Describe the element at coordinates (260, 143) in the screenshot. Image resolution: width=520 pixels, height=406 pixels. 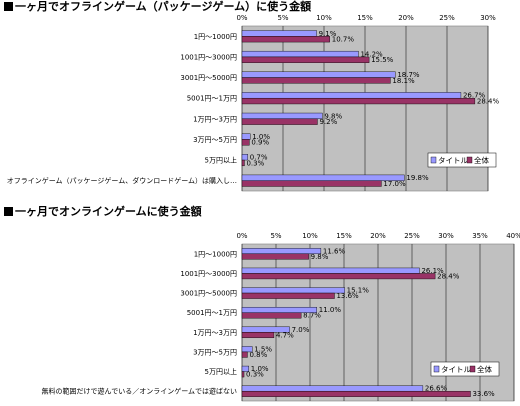
I see `data-label: 0.9%` at that location.